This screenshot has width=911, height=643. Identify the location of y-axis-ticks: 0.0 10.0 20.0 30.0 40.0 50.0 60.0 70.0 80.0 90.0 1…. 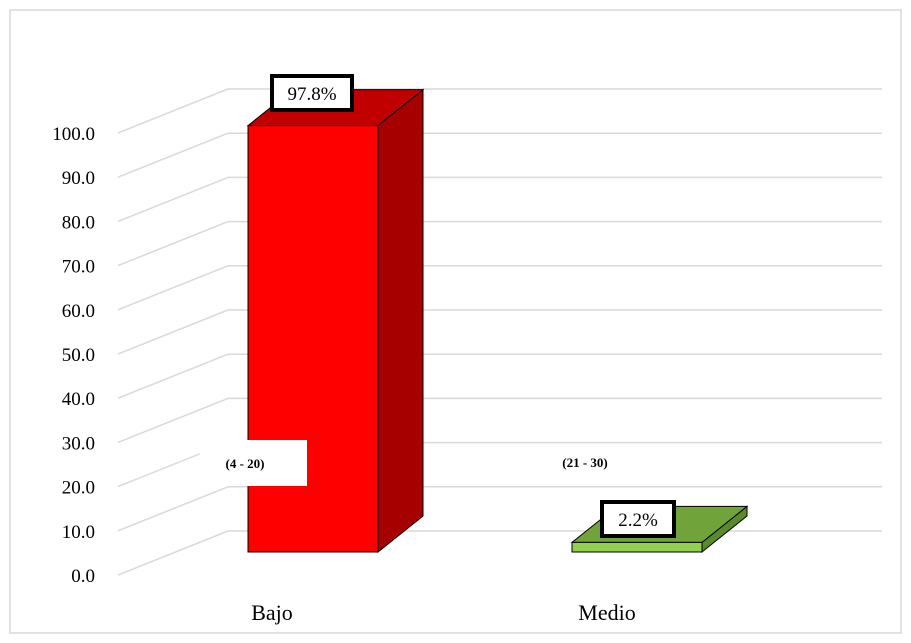
(73, 355).